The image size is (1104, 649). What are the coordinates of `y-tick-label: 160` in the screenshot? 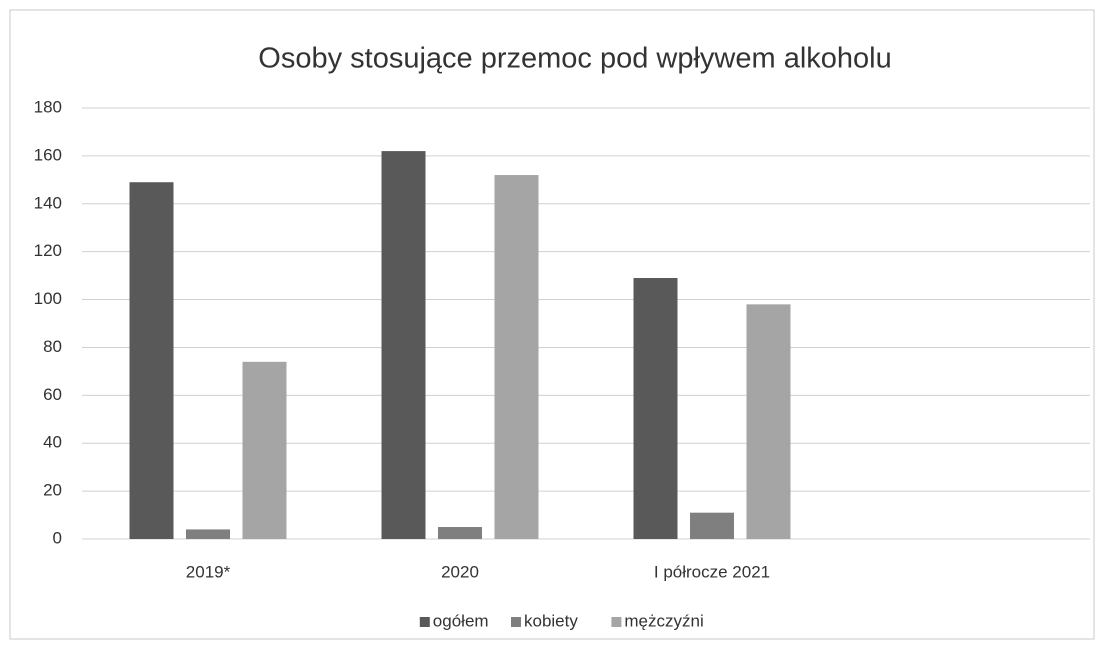 It's located at (48, 154).